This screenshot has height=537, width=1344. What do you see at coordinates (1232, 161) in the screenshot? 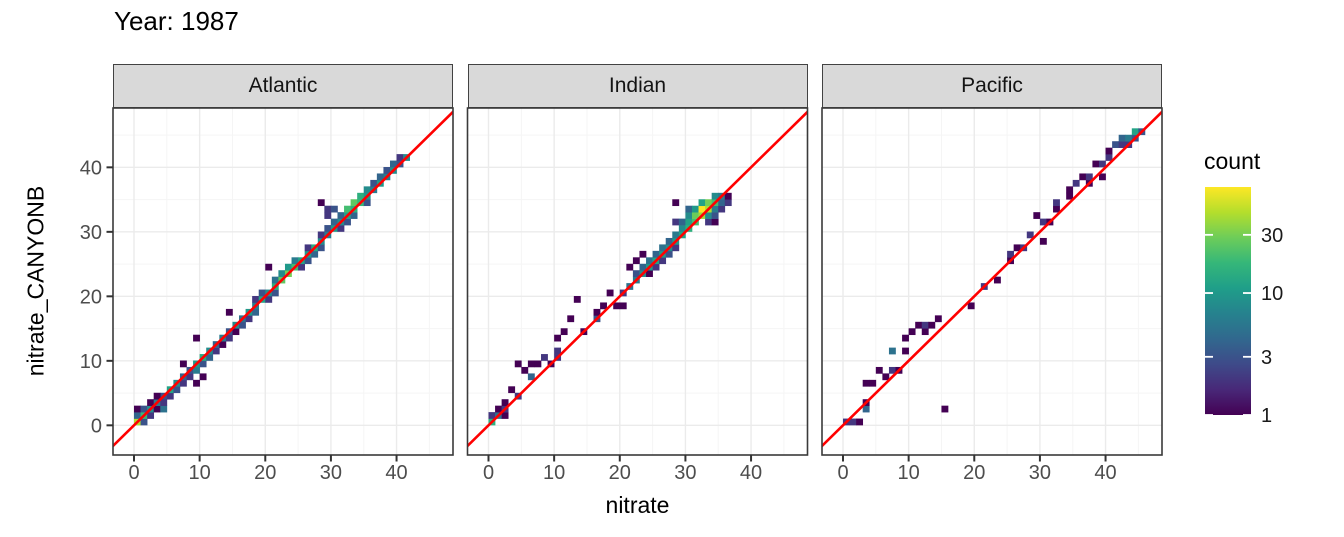
I see `legend-title: count` at bounding box center [1232, 161].